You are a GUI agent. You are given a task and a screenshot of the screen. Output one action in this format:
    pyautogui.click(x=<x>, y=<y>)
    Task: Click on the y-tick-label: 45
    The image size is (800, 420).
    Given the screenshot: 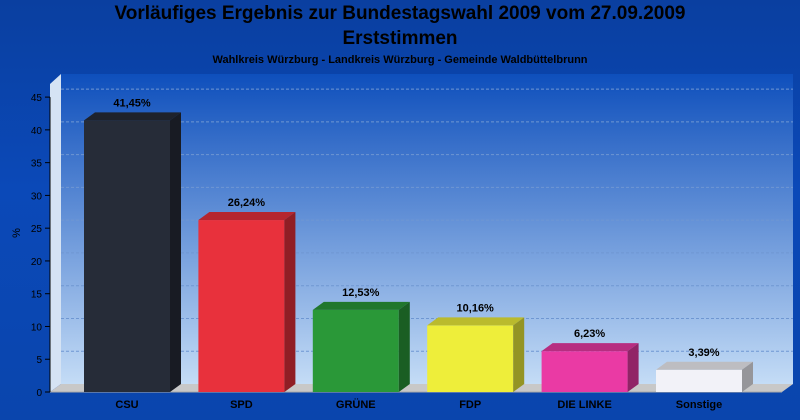 What is the action you would take?
    pyautogui.click(x=37, y=98)
    